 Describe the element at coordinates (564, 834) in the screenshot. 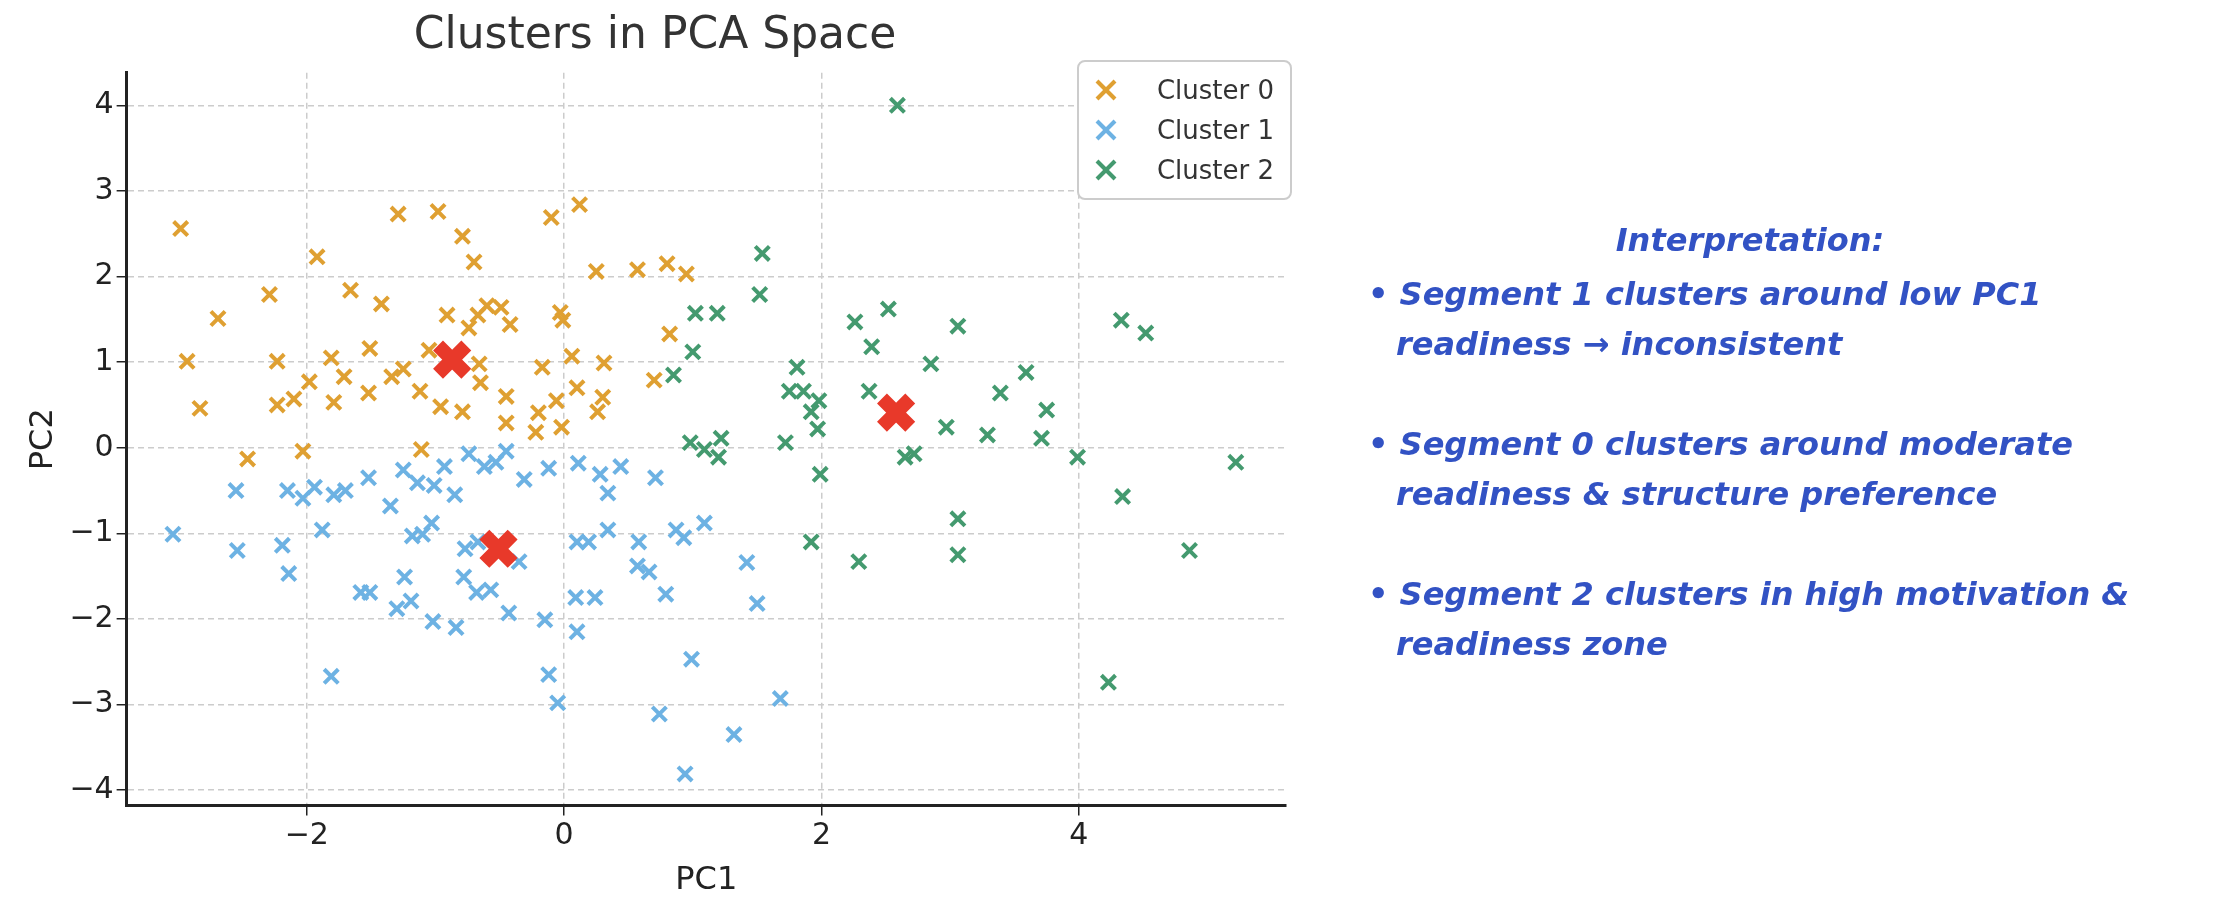

I see `x-tick-label: 0` at that location.